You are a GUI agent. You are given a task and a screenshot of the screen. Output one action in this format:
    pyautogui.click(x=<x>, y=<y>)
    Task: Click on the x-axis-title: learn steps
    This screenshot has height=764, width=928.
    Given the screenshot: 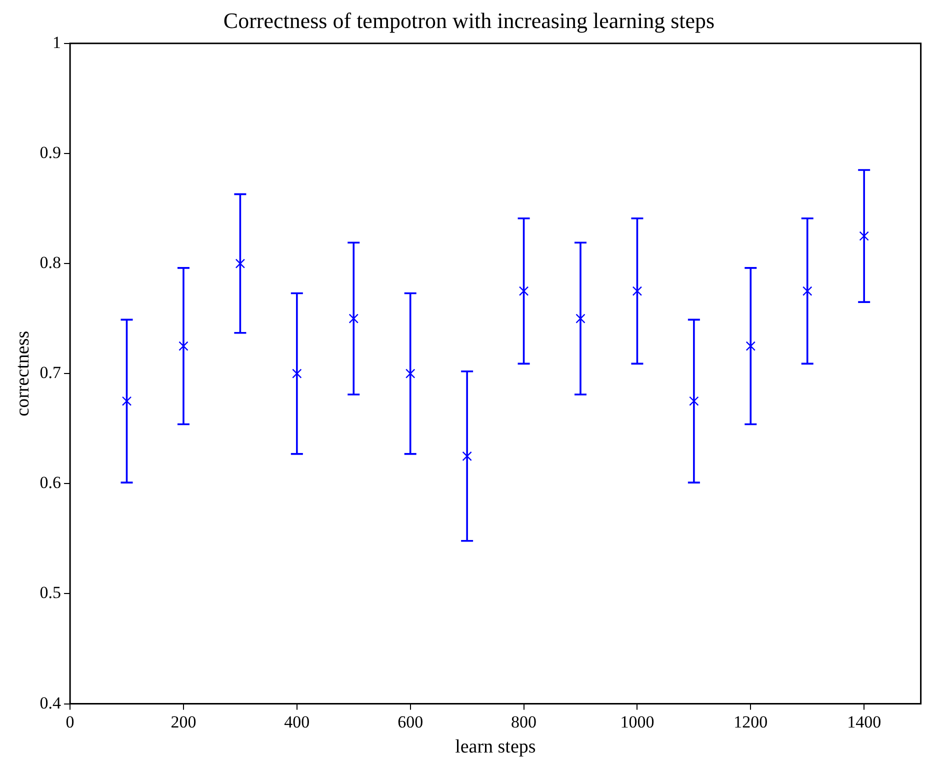 What is the action you would take?
    pyautogui.click(x=495, y=747)
    